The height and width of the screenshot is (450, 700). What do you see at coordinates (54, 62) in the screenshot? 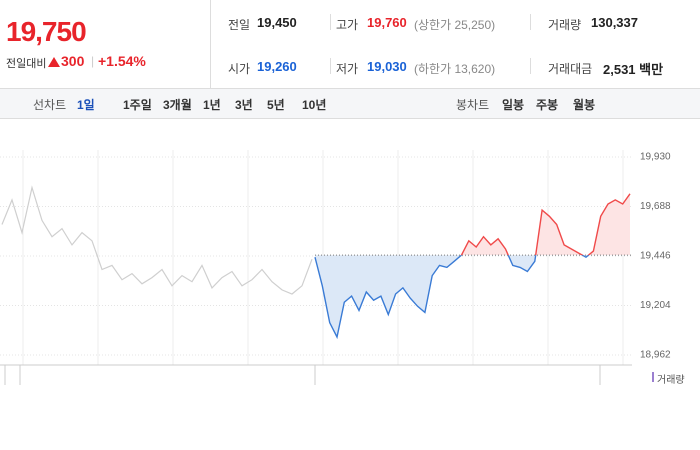
I see `up-icon` at bounding box center [54, 62].